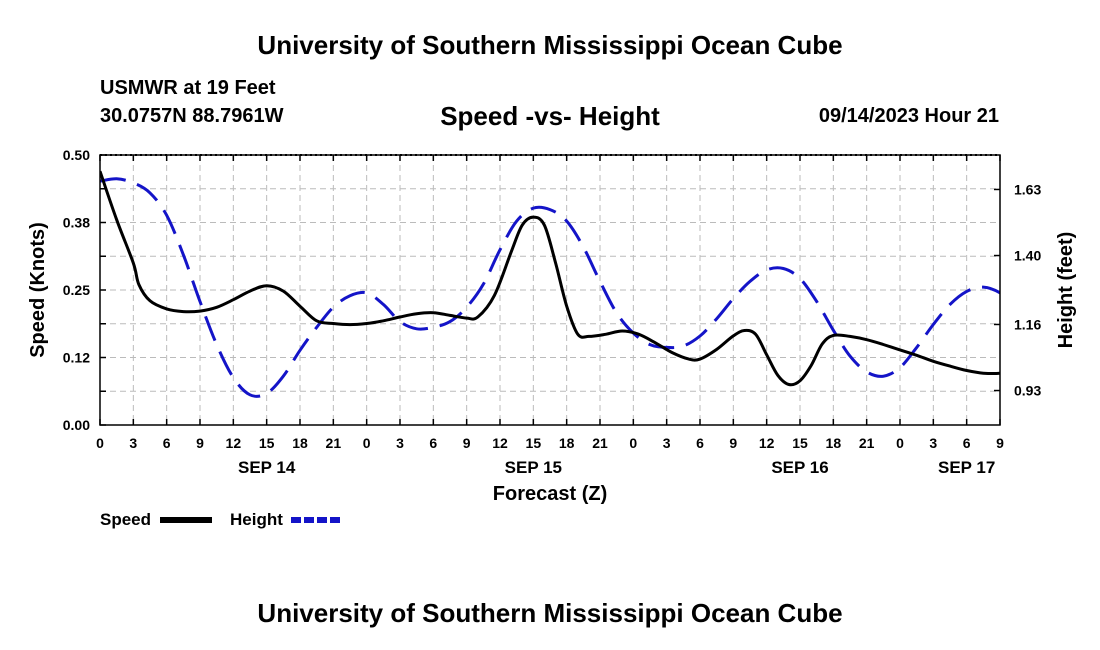 This screenshot has height=650, width=1100. What do you see at coordinates (76, 290) in the screenshot?
I see `y-tick-label: 0.25` at bounding box center [76, 290].